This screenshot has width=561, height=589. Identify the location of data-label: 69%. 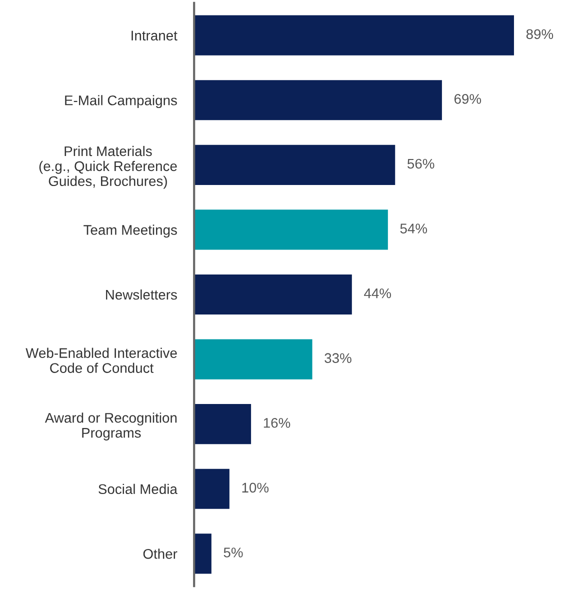
(468, 99).